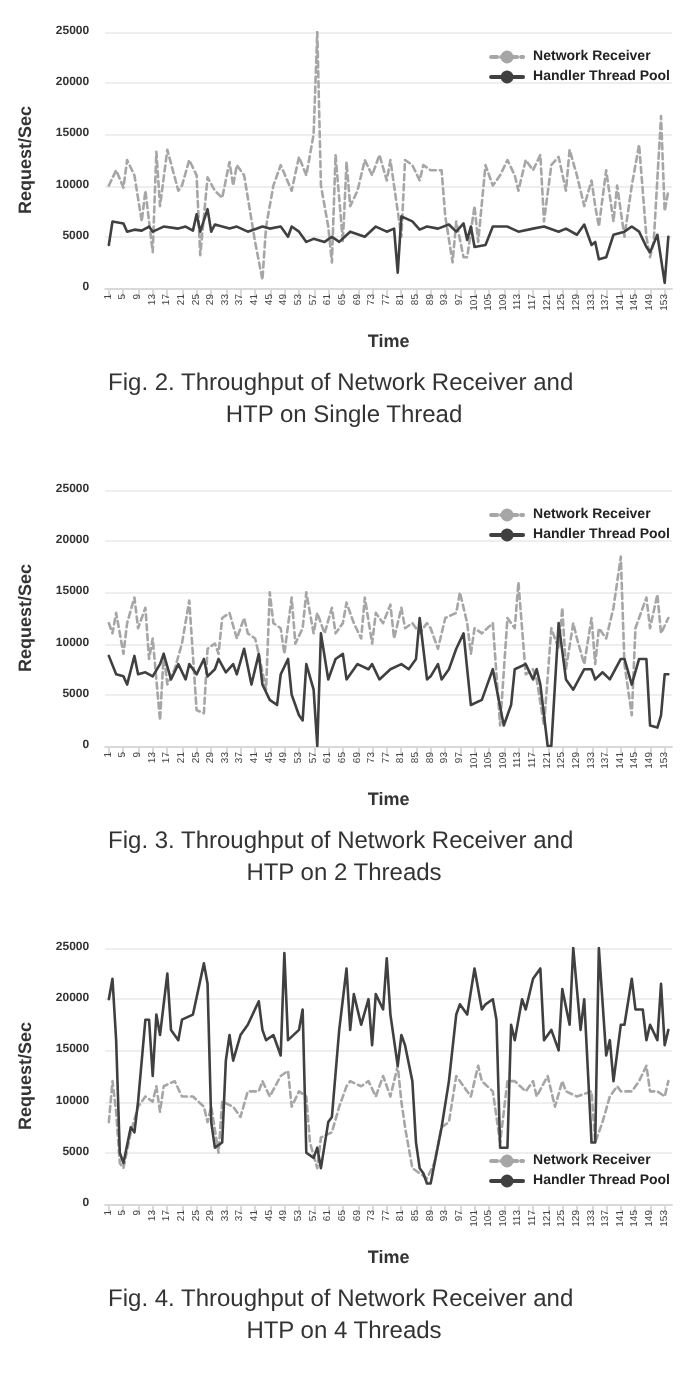 This screenshot has height=1374, width=688. What do you see at coordinates (344, 1314) in the screenshot?
I see `text: Fig. 4. Throughput of Network Receiver and HTP on 4 Threads` at bounding box center [344, 1314].